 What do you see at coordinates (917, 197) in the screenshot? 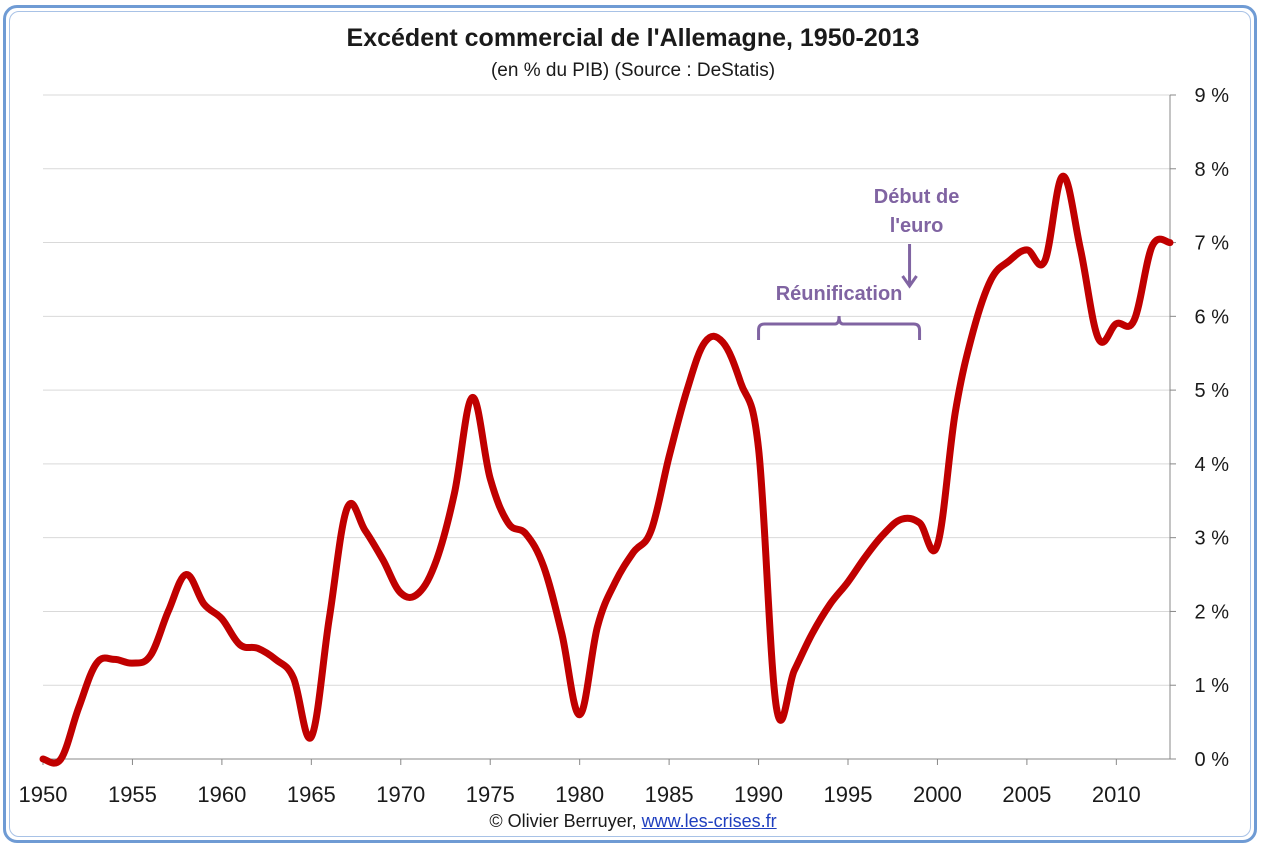
I see `euro-annotation-line1: Début de` at bounding box center [917, 197].